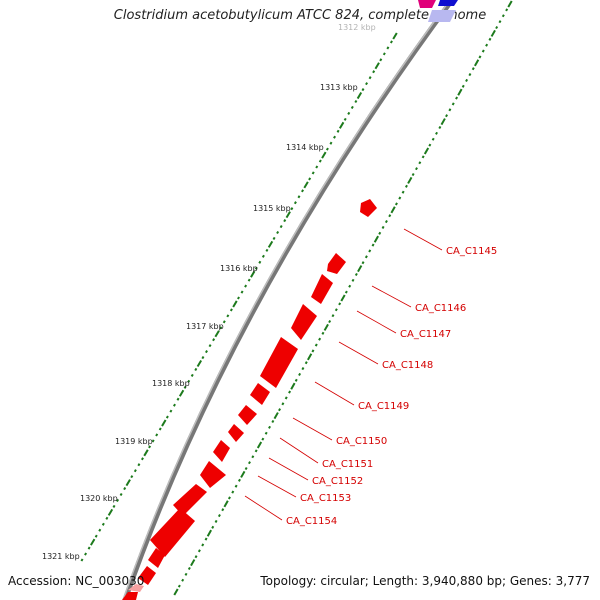 This screenshot has height=600, width=600. What do you see at coordinates (325, 498) in the screenshot?
I see `gene-label: CA_C1153` at bounding box center [325, 498].